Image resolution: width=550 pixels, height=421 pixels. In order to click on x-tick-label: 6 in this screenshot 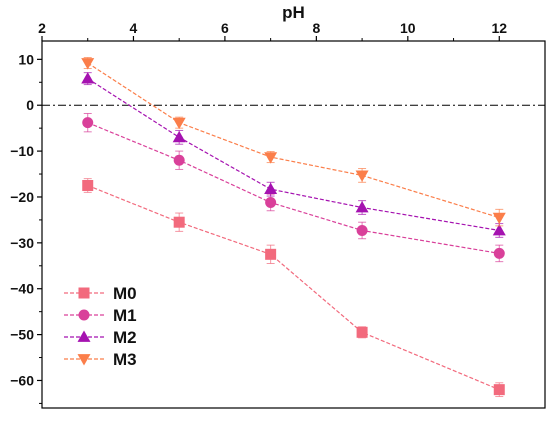, I will do `click(225, 28)`.